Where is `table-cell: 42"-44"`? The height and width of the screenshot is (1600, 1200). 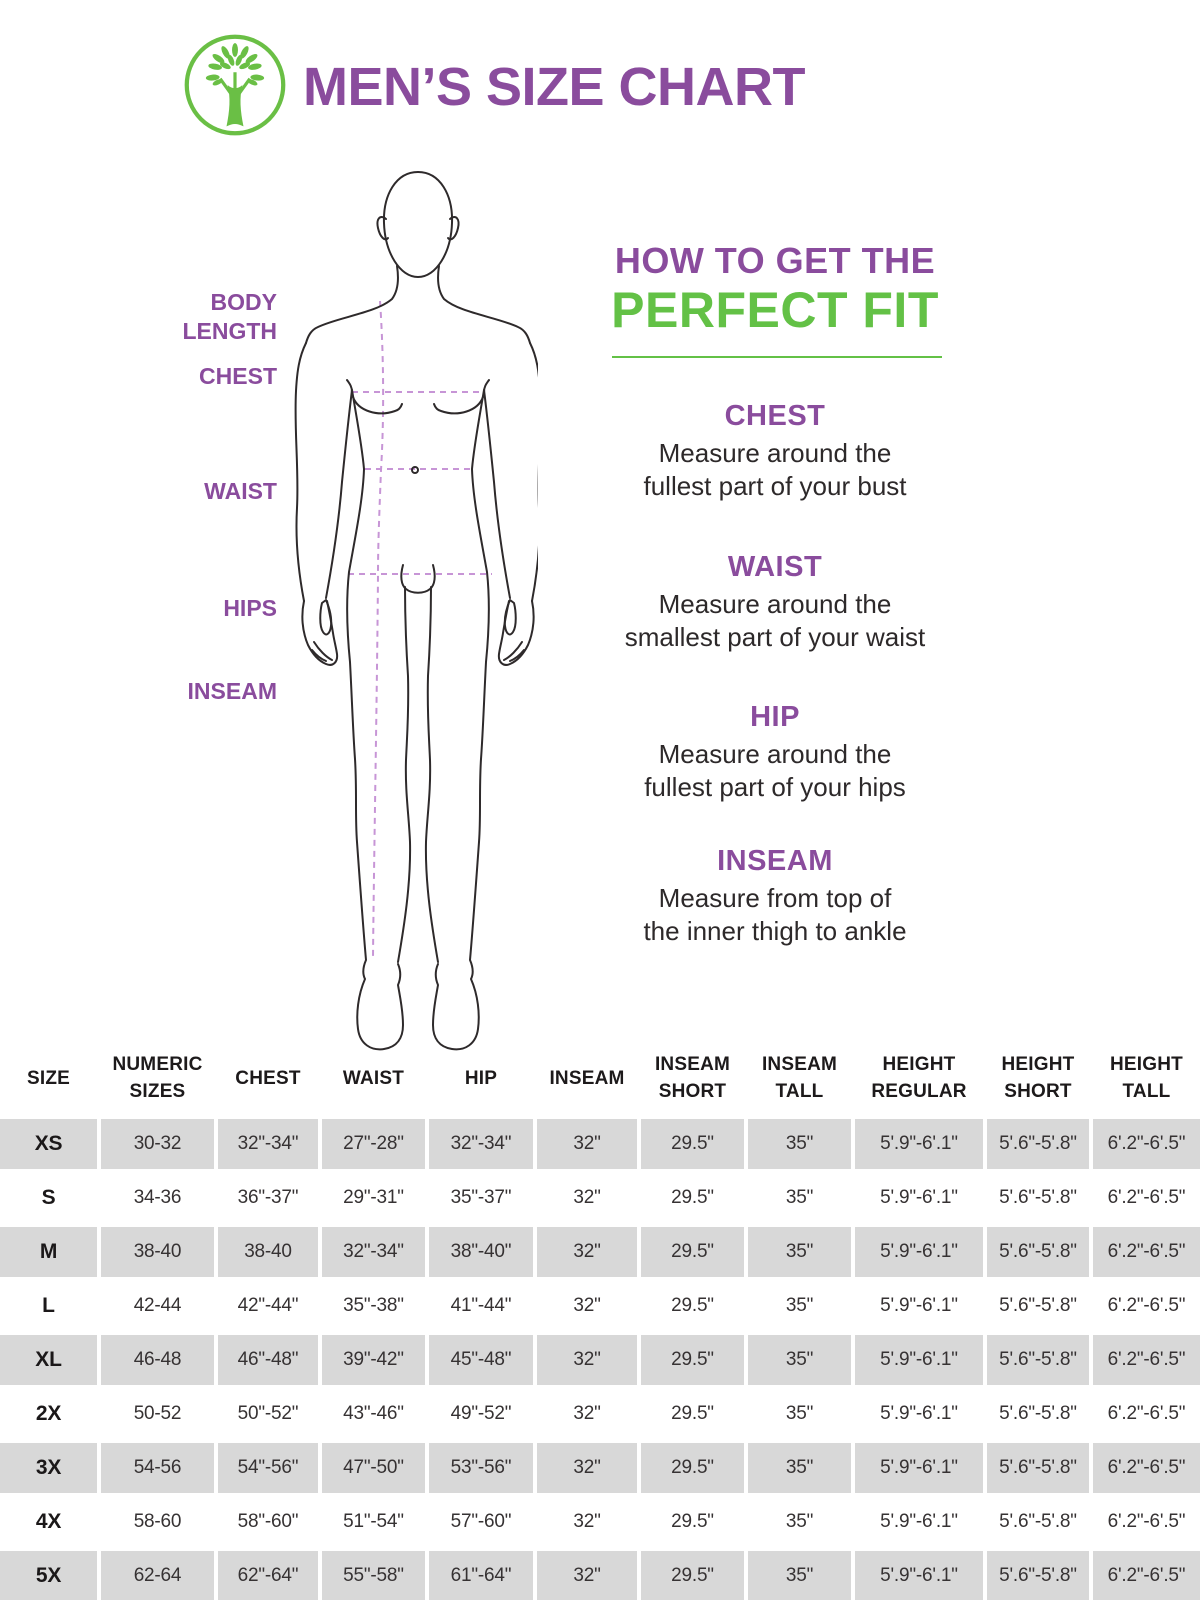 table-cell: 42"-44" is located at coordinates (268, 1306).